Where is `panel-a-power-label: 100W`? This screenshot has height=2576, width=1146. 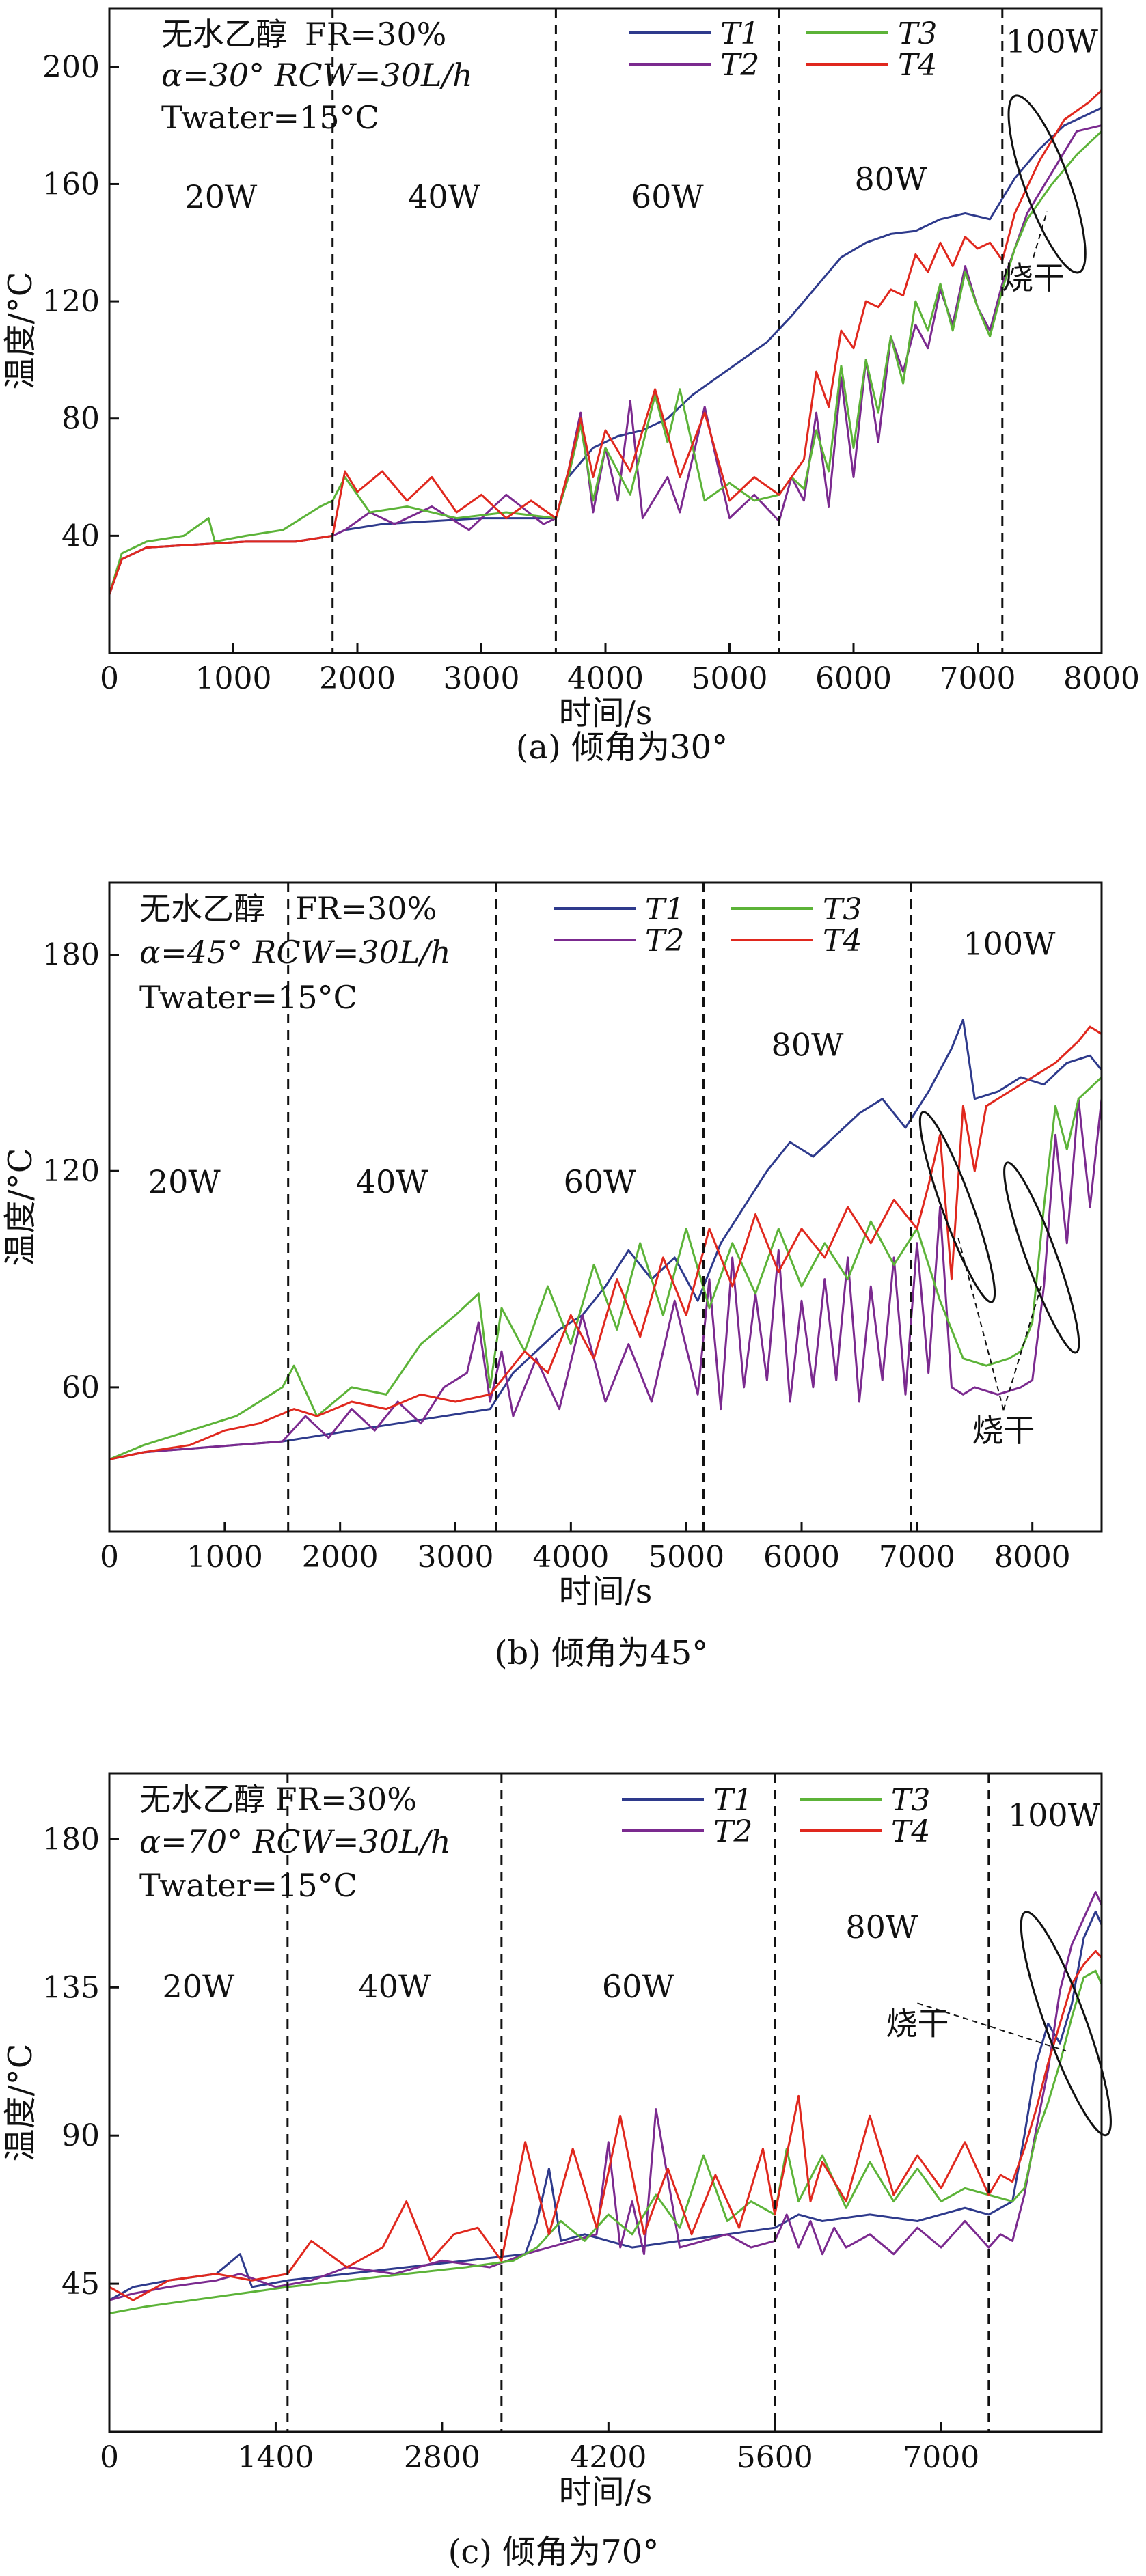 panel-a-power-label: 100W is located at coordinates (1052, 41).